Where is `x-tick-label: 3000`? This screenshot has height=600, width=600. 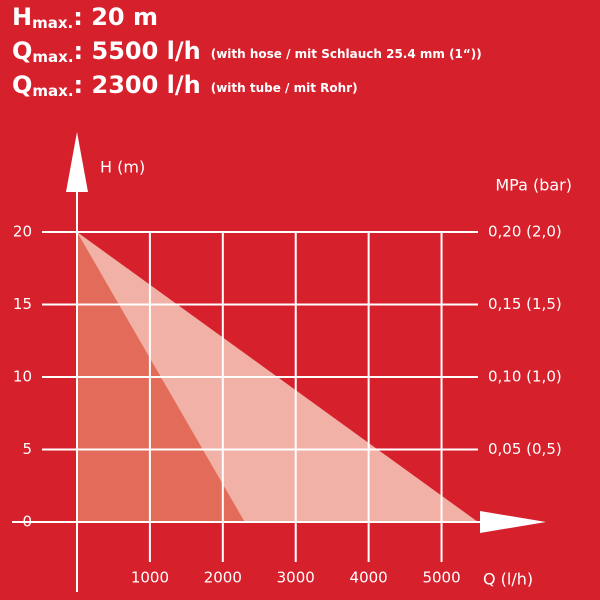
x-tick-label: 3000 is located at coordinates (296, 578).